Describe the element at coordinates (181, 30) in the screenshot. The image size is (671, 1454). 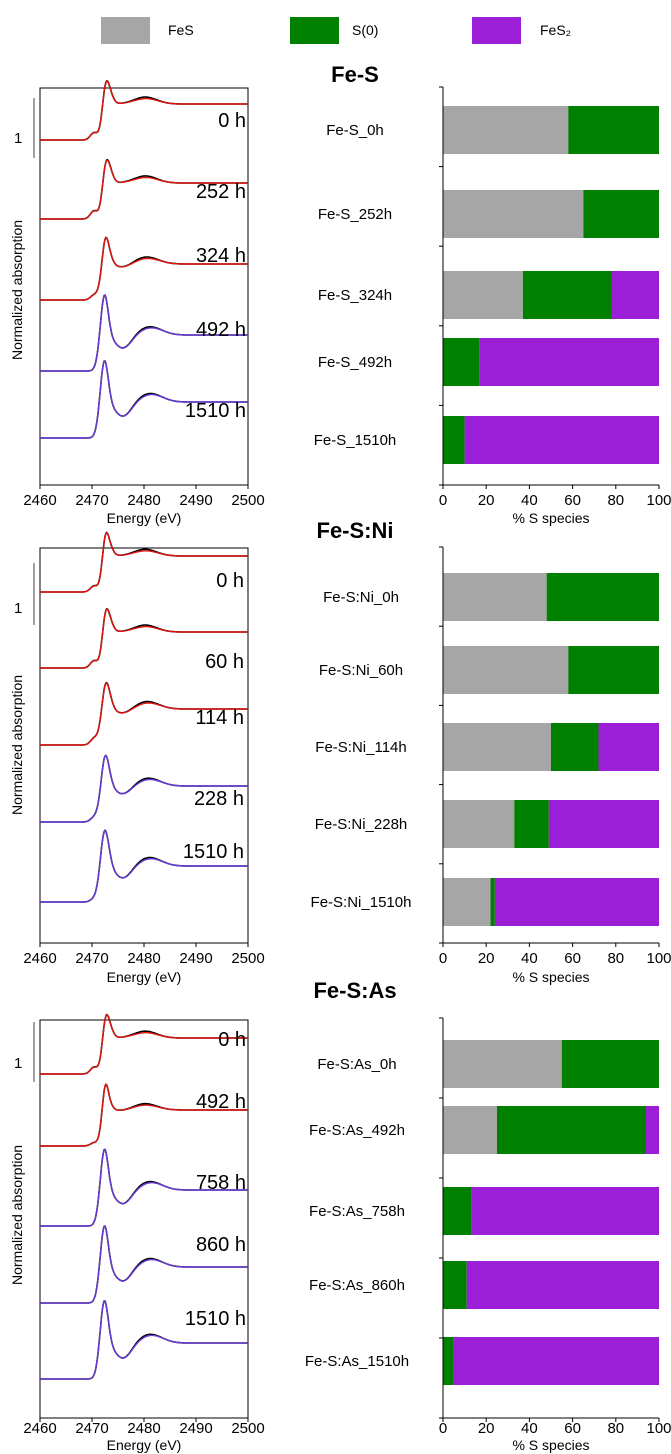
I see `legend-label-0: FeS` at that location.